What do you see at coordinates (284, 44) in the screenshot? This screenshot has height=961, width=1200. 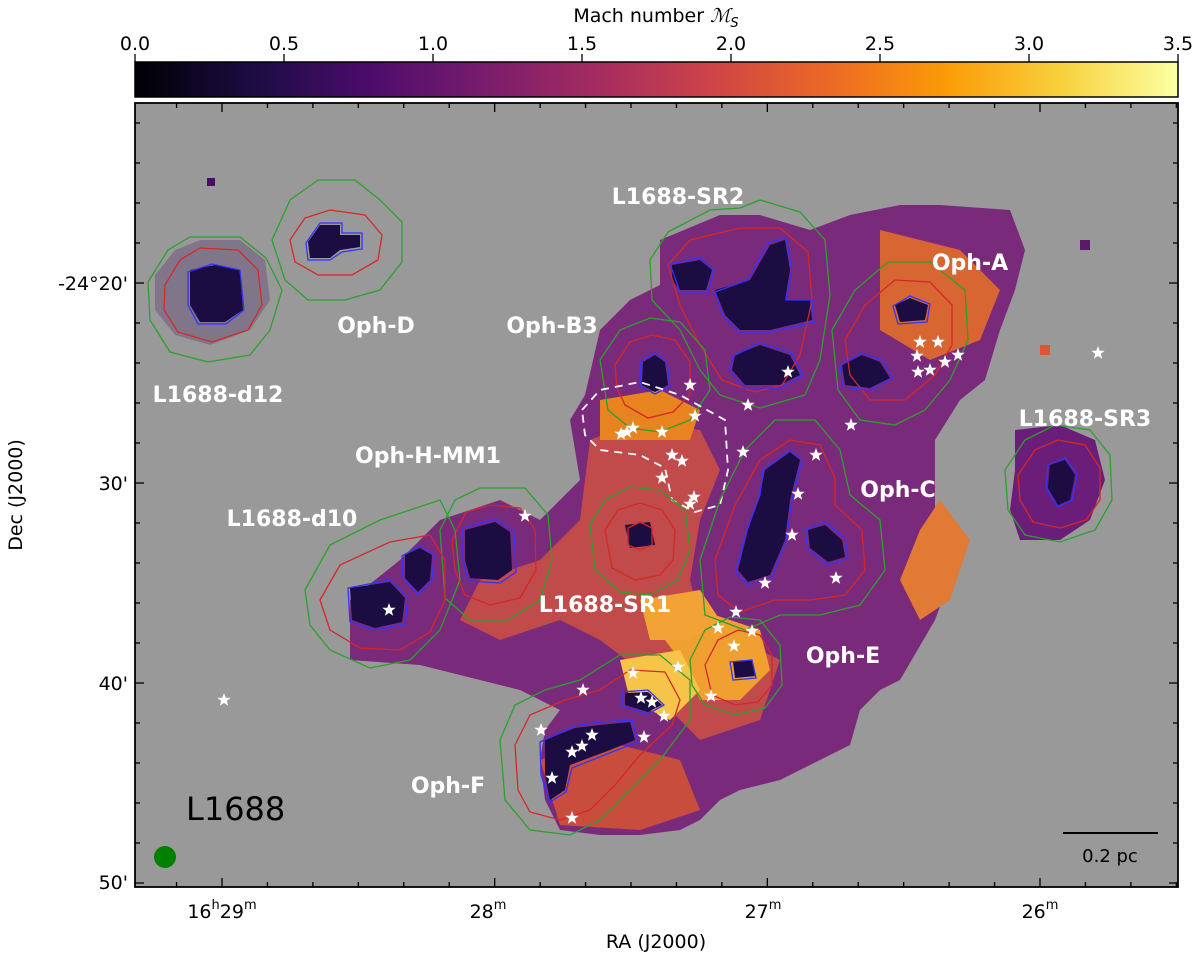 I see `colorbar-tick-label: 0.5` at bounding box center [284, 44].